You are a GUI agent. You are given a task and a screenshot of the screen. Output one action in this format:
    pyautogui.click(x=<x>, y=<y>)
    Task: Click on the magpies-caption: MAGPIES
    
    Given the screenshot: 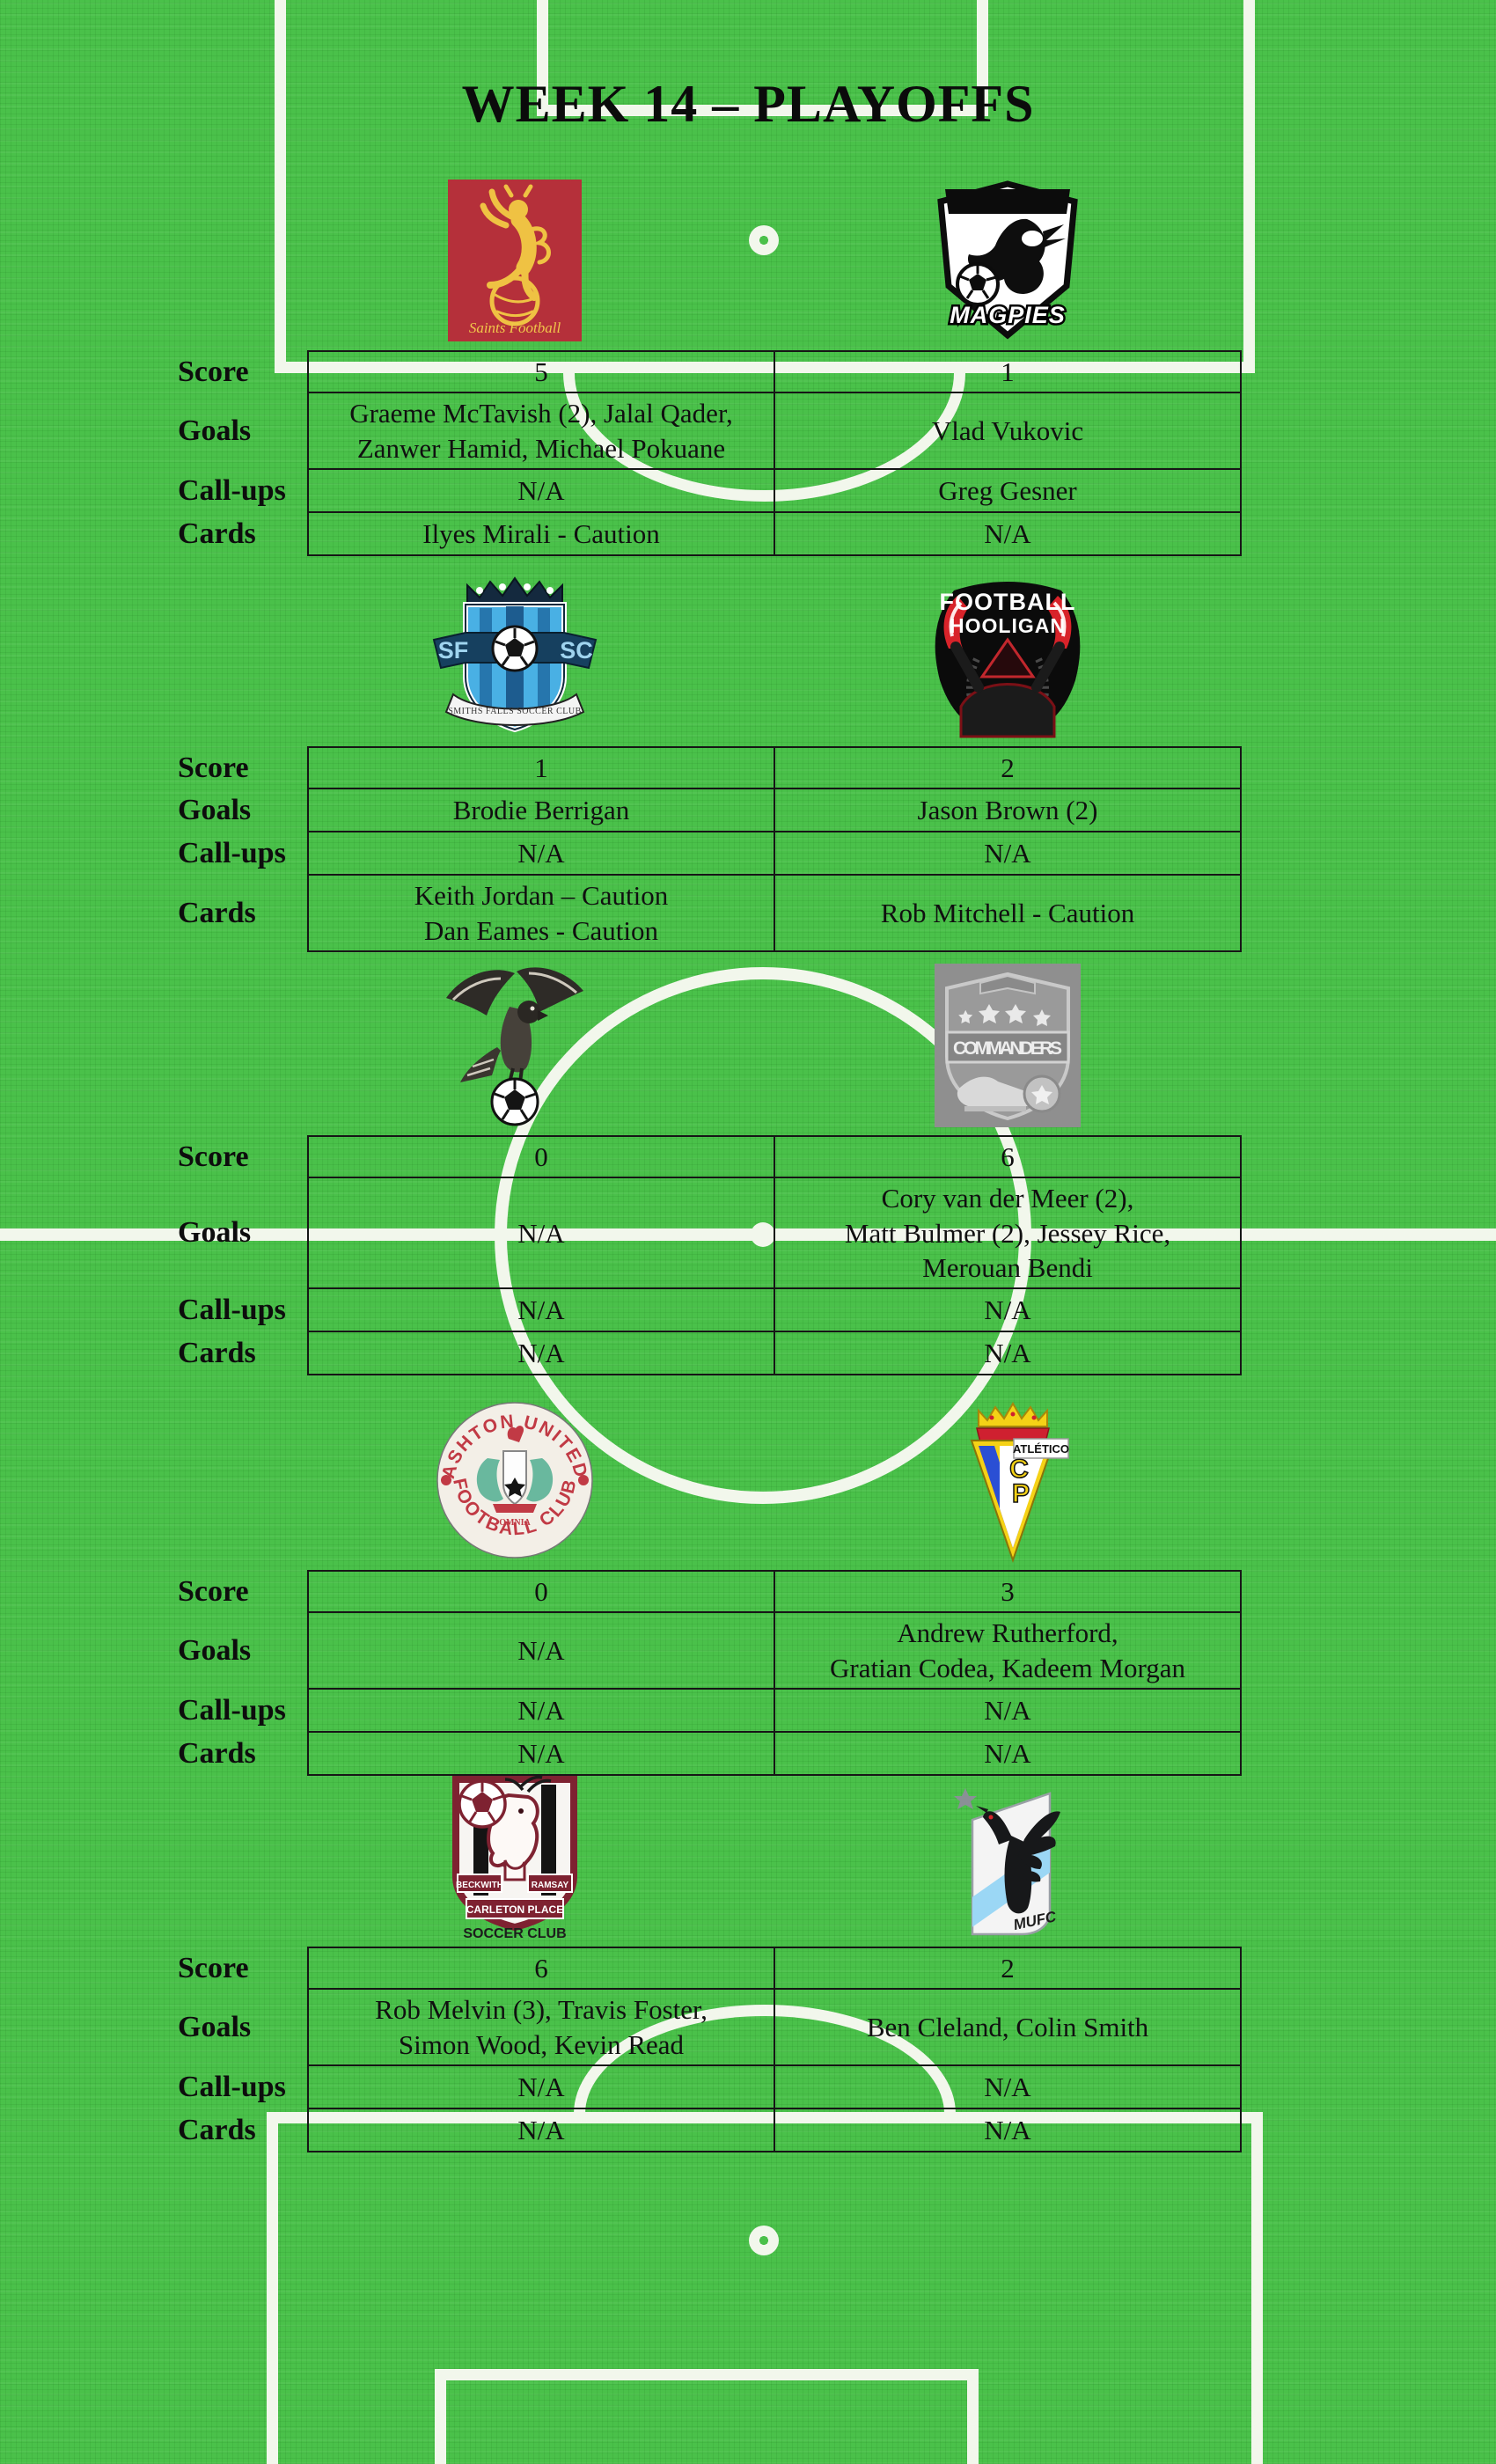 What is the action you would take?
    pyautogui.click(x=1008, y=315)
    